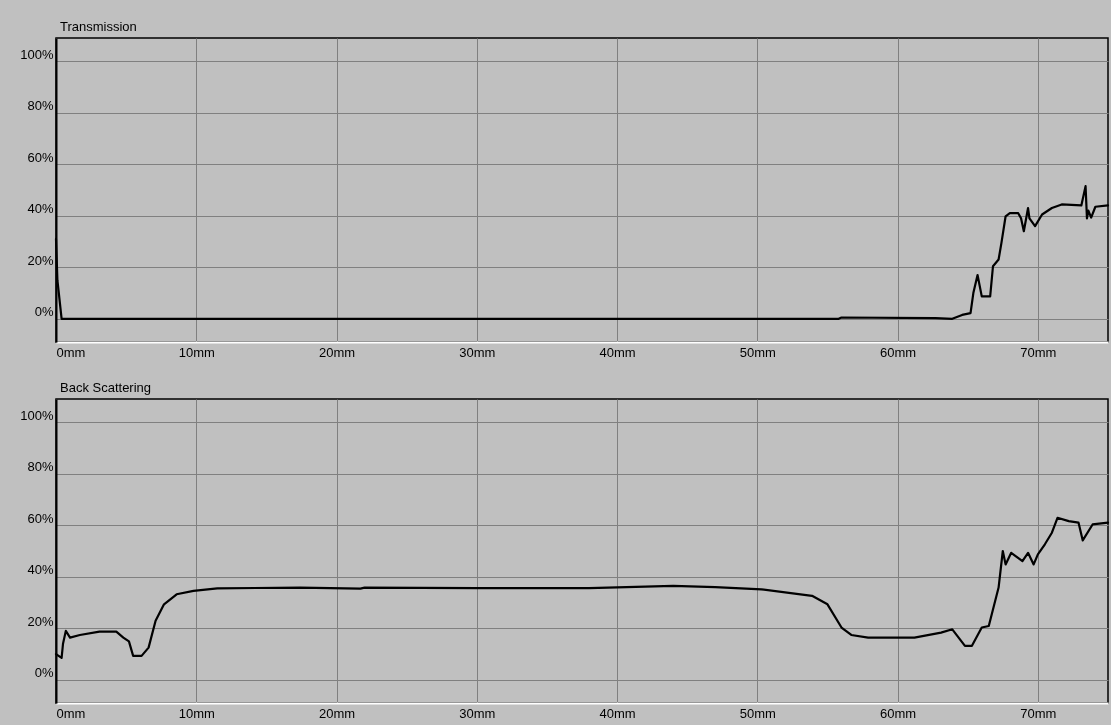  Describe the element at coordinates (106, 387) in the screenshot. I see `chart-title: Back Scattering` at that location.